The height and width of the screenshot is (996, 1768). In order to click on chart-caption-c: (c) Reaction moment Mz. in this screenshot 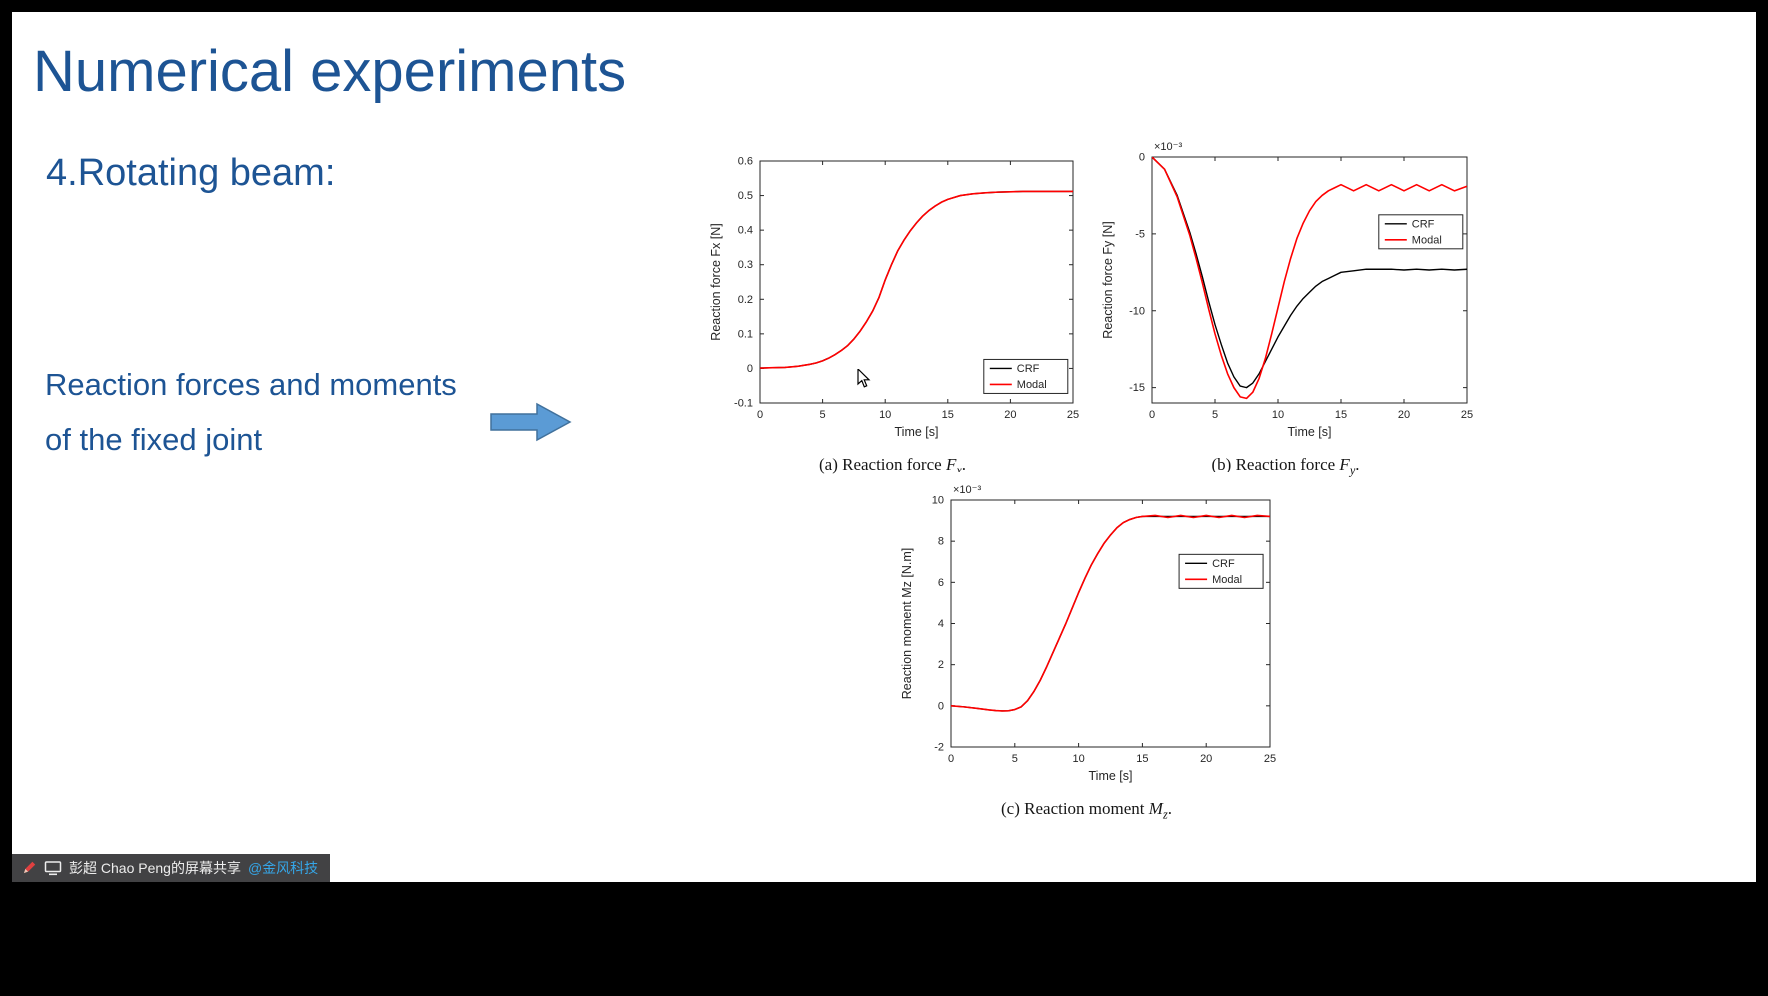, I will do `click(1086, 810)`.